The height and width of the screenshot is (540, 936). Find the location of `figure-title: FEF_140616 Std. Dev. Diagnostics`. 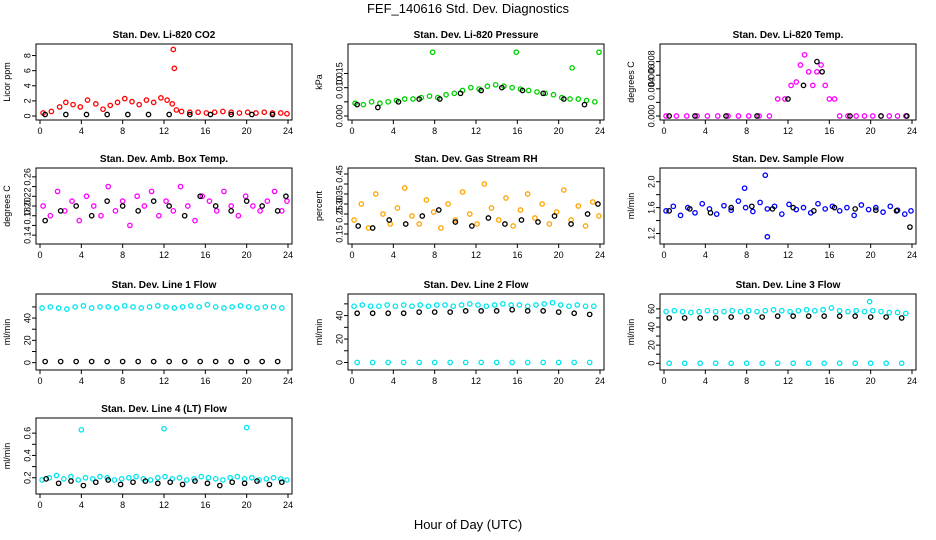

figure-title: FEF_140616 Std. Dev. Diagnostics is located at coordinates (468, 8).